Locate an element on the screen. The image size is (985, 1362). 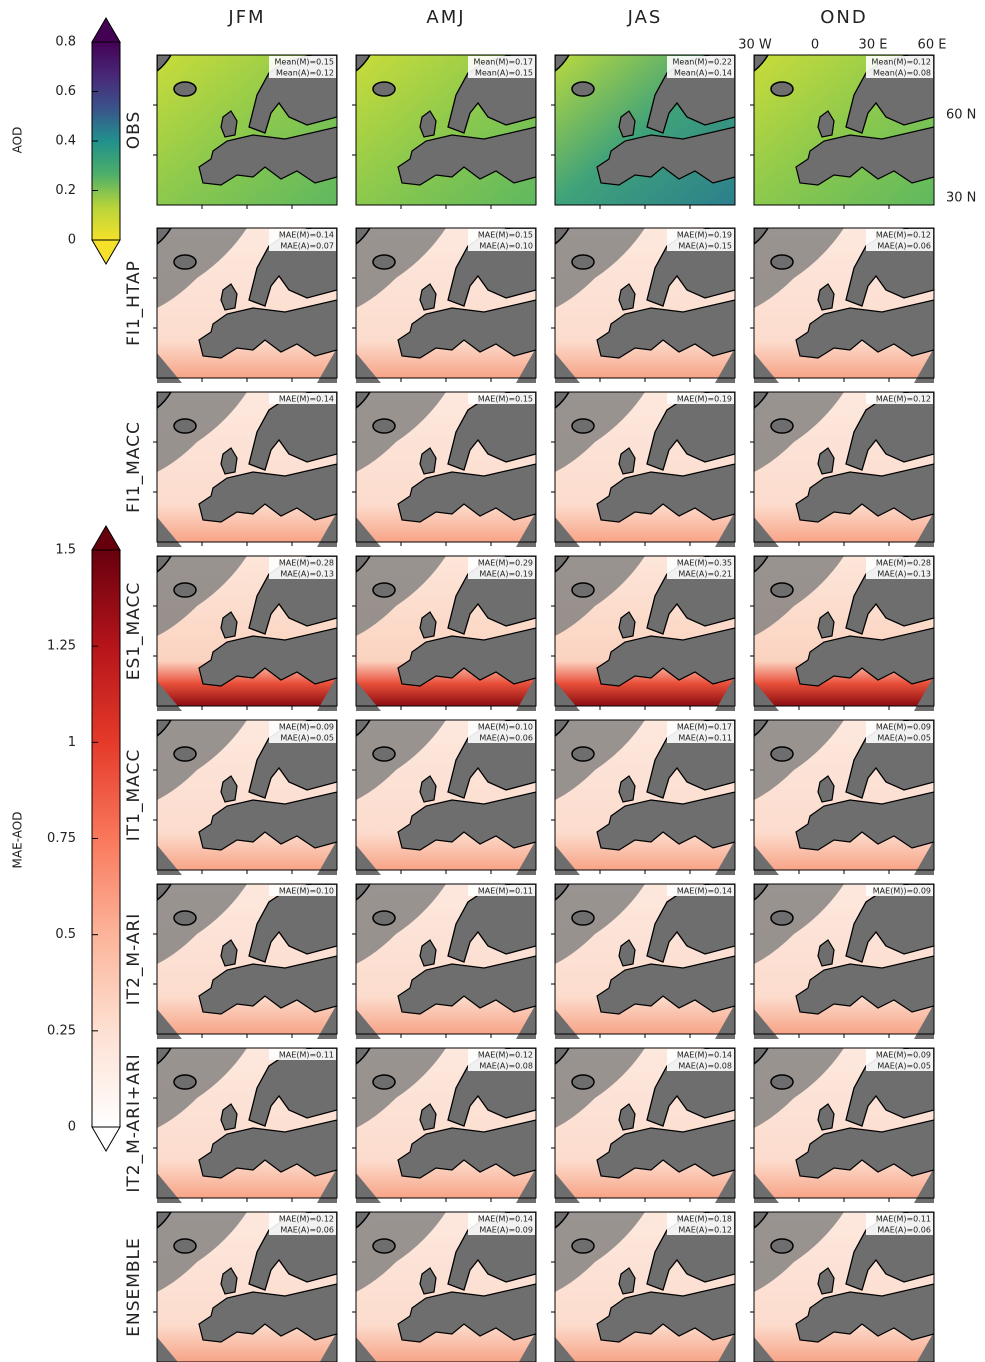
map-panel: MAE(M)=0.10 is located at coordinates (245, 961).